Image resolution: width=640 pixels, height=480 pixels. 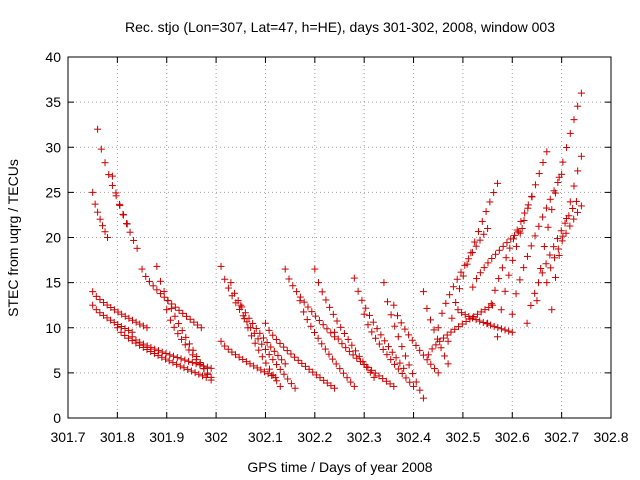 What do you see at coordinates (67, 437) in the screenshot?
I see `x-tick-label: 301.7` at bounding box center [67, 437].